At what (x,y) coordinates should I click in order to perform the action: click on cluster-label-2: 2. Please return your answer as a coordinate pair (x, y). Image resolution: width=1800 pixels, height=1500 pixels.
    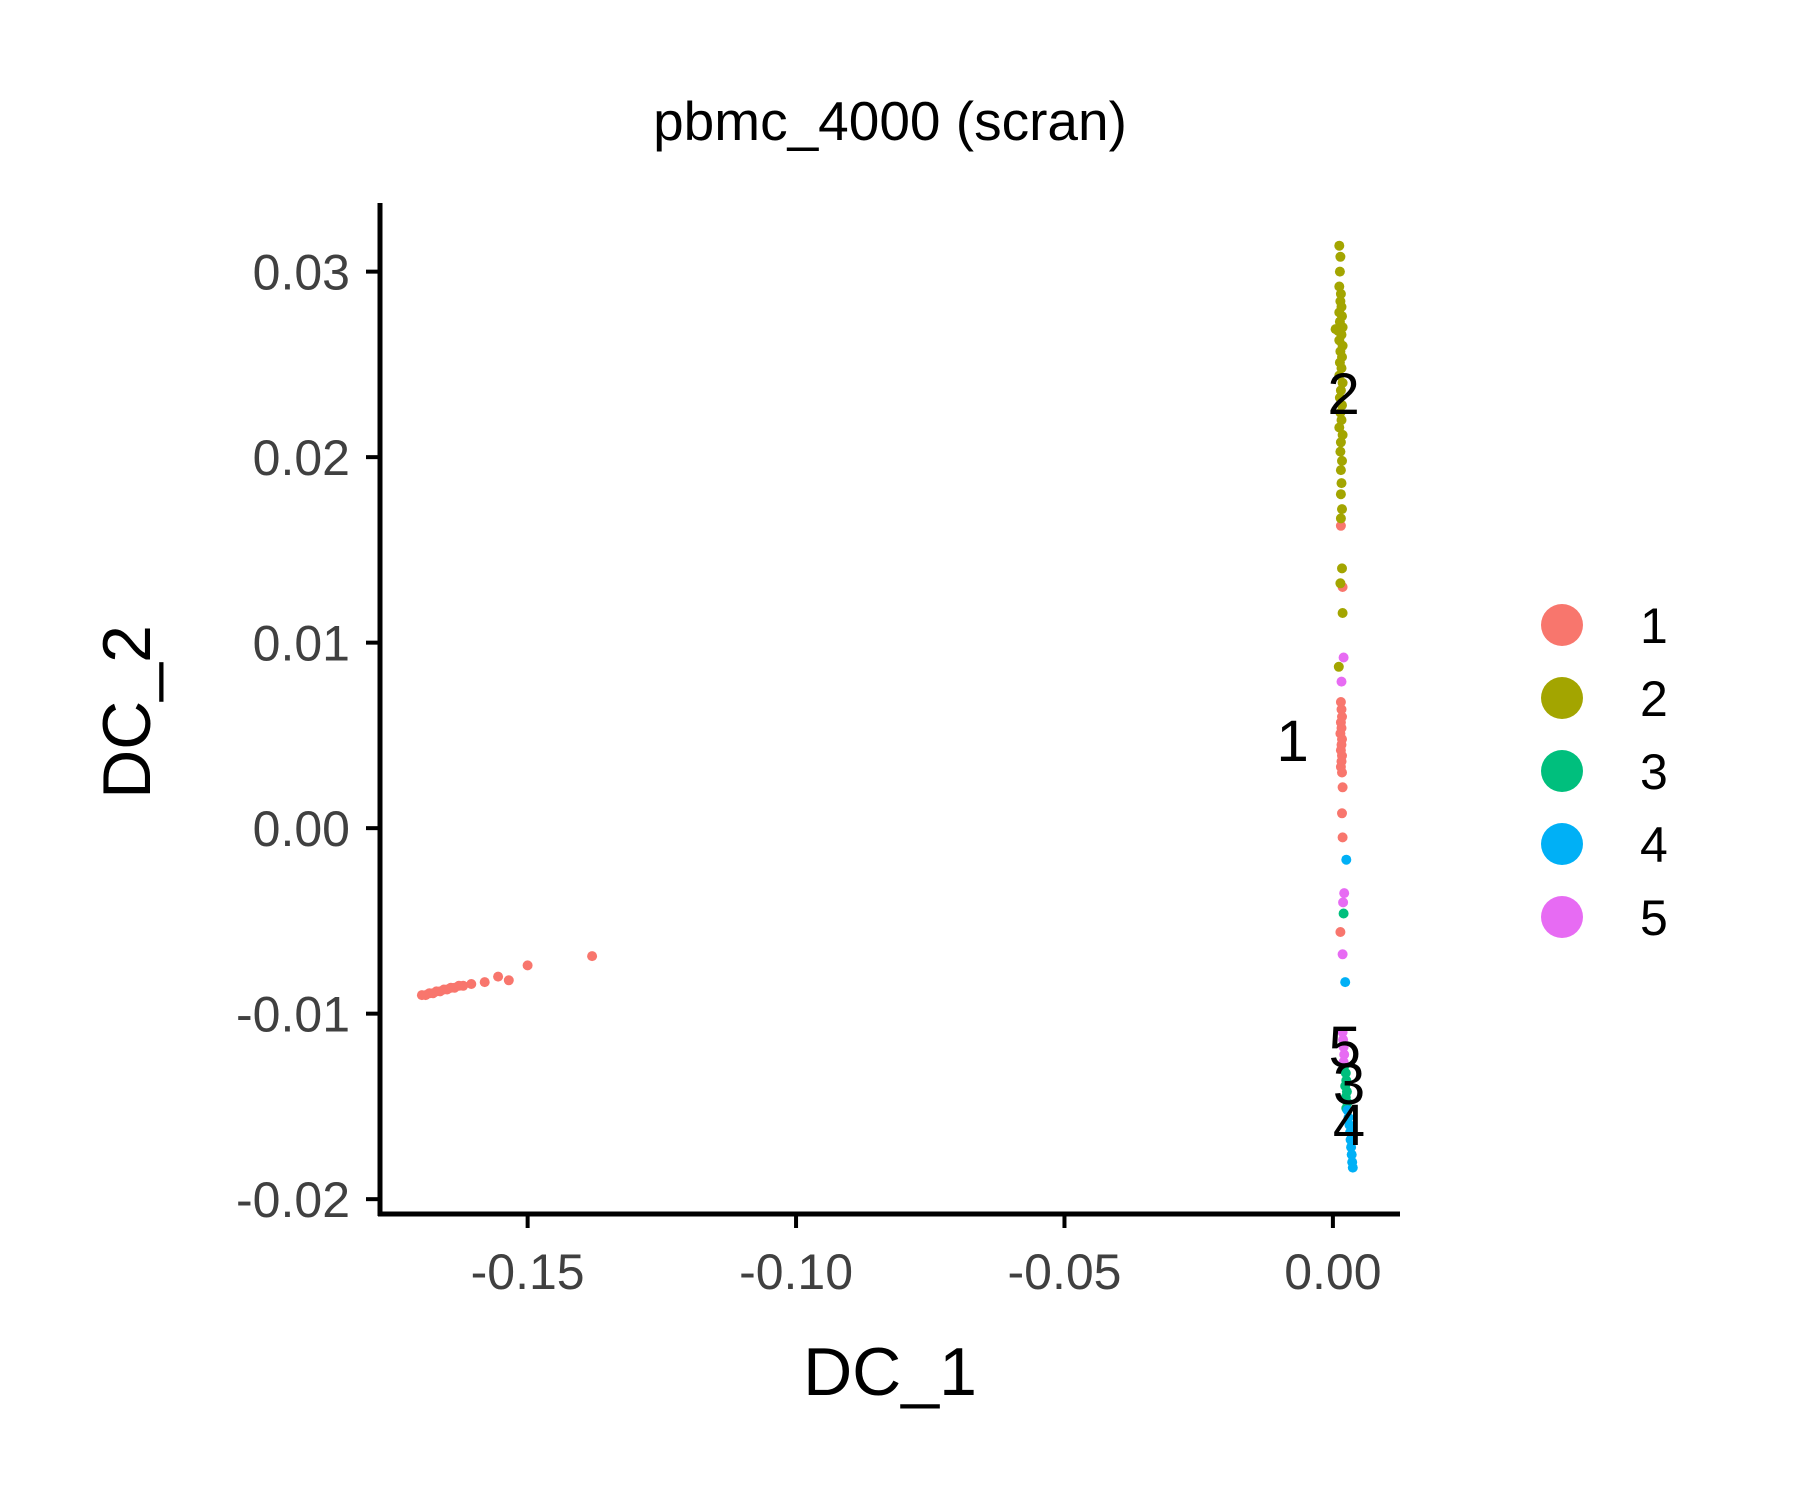
    Looking at the image, I should click on (1343, 394).